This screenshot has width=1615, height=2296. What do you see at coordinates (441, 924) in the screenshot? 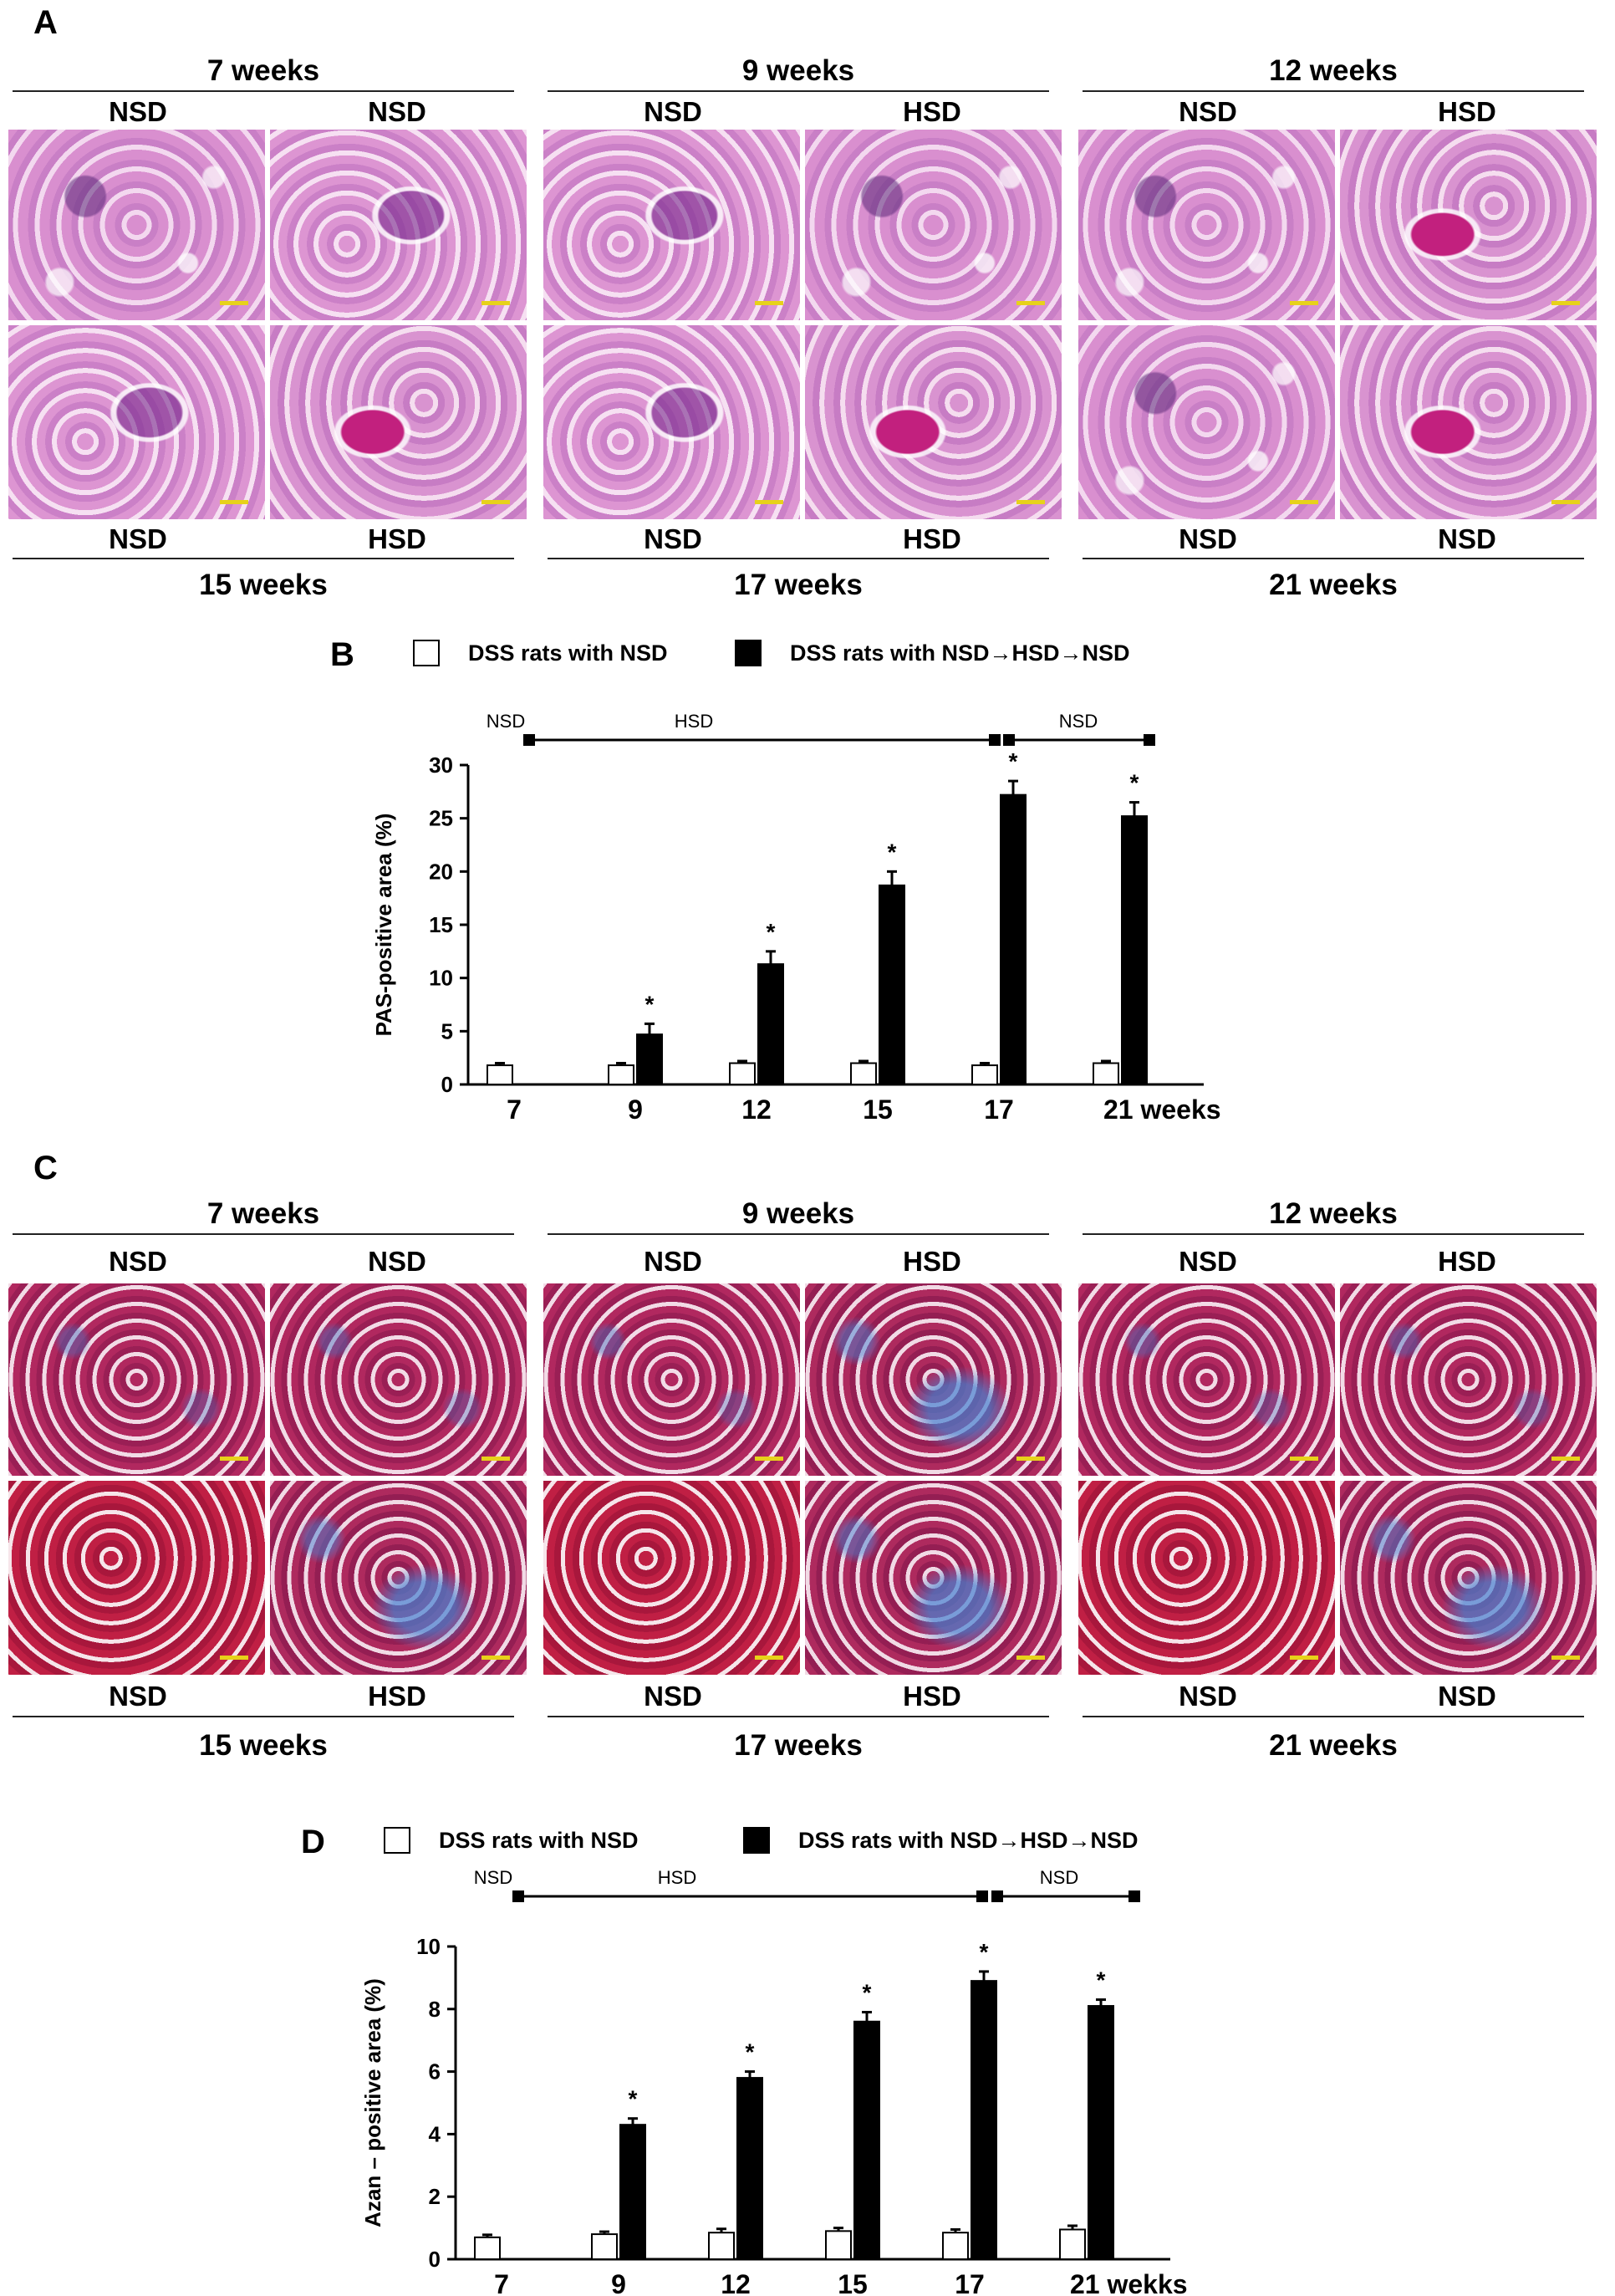
I see `y-tick-label: 15` at bounding box center [441, 924].